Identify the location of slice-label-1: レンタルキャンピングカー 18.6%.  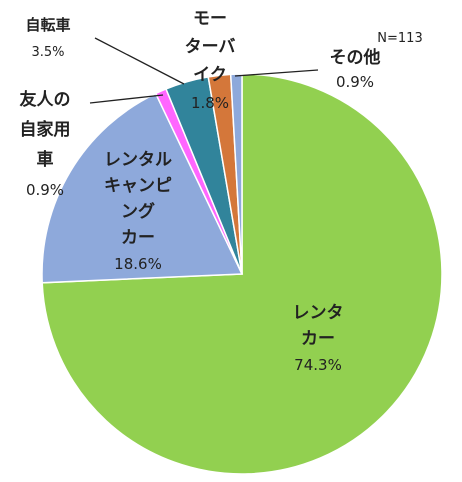
(138, 211).